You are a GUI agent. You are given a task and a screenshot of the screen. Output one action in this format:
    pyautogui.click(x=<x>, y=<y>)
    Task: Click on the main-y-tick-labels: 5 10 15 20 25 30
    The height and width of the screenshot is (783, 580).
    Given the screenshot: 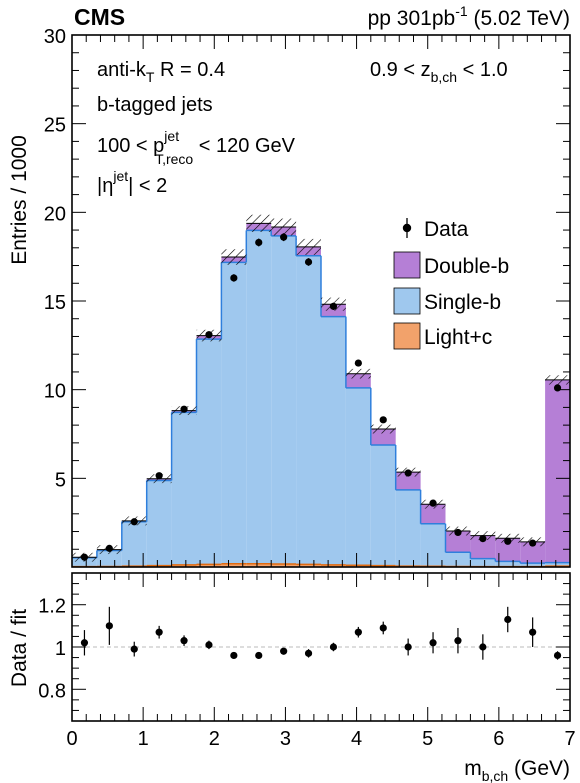 What is the action you would take?
    pyautogui.click(x=55, y=258)
    